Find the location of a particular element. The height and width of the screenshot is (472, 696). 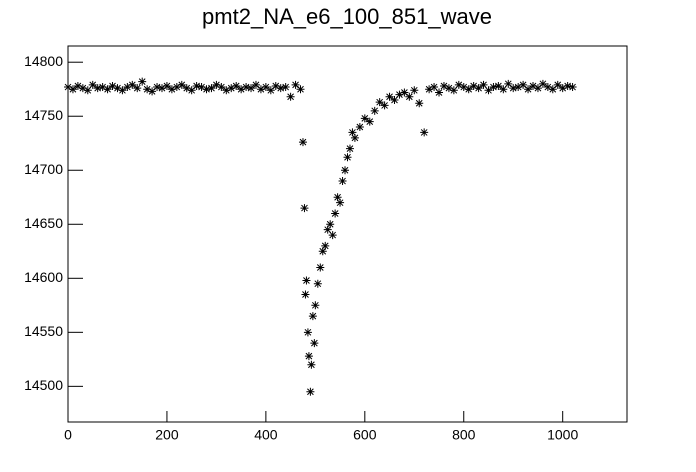

x-tick-label: 600 is located at coordinates (365, 435).